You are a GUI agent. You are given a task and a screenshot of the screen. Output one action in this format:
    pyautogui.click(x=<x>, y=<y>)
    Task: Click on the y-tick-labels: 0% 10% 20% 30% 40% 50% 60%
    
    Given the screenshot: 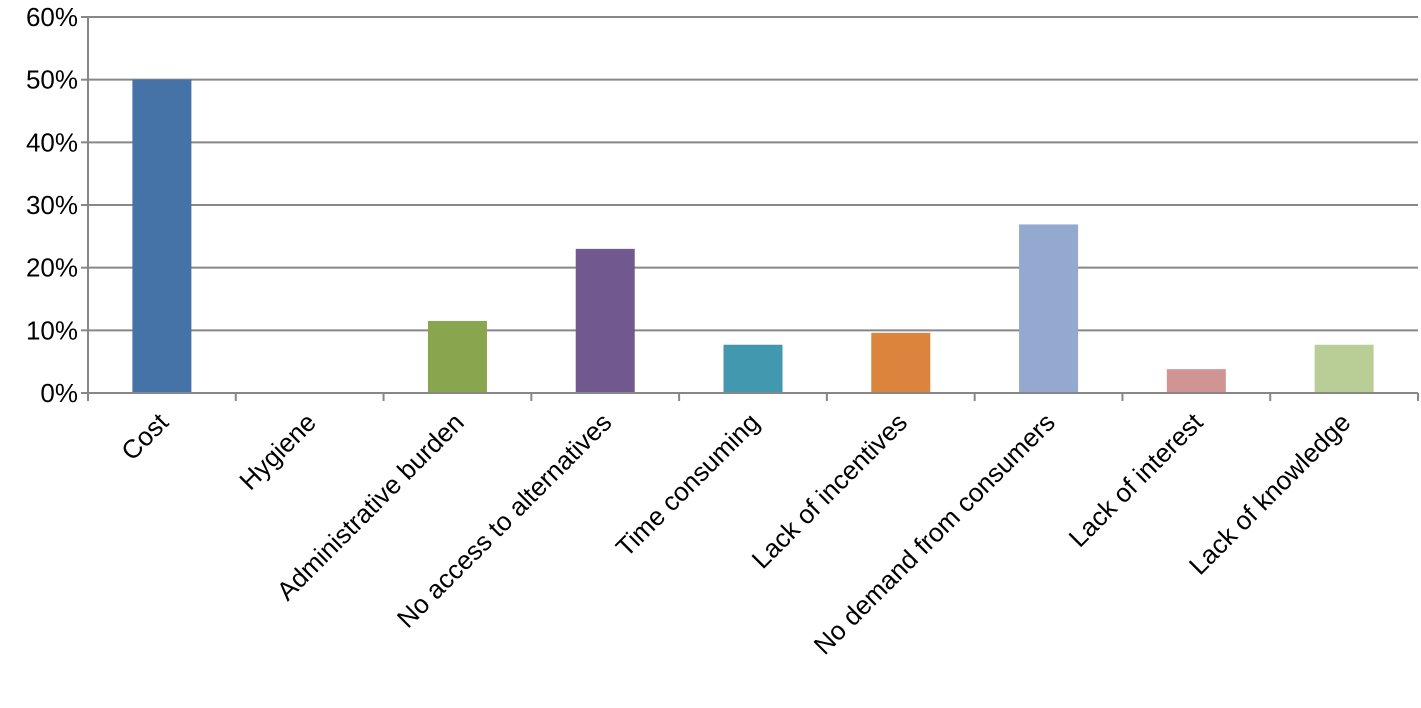 What is the action you would take?
    pyautogui.click(x=52, y=205)
    